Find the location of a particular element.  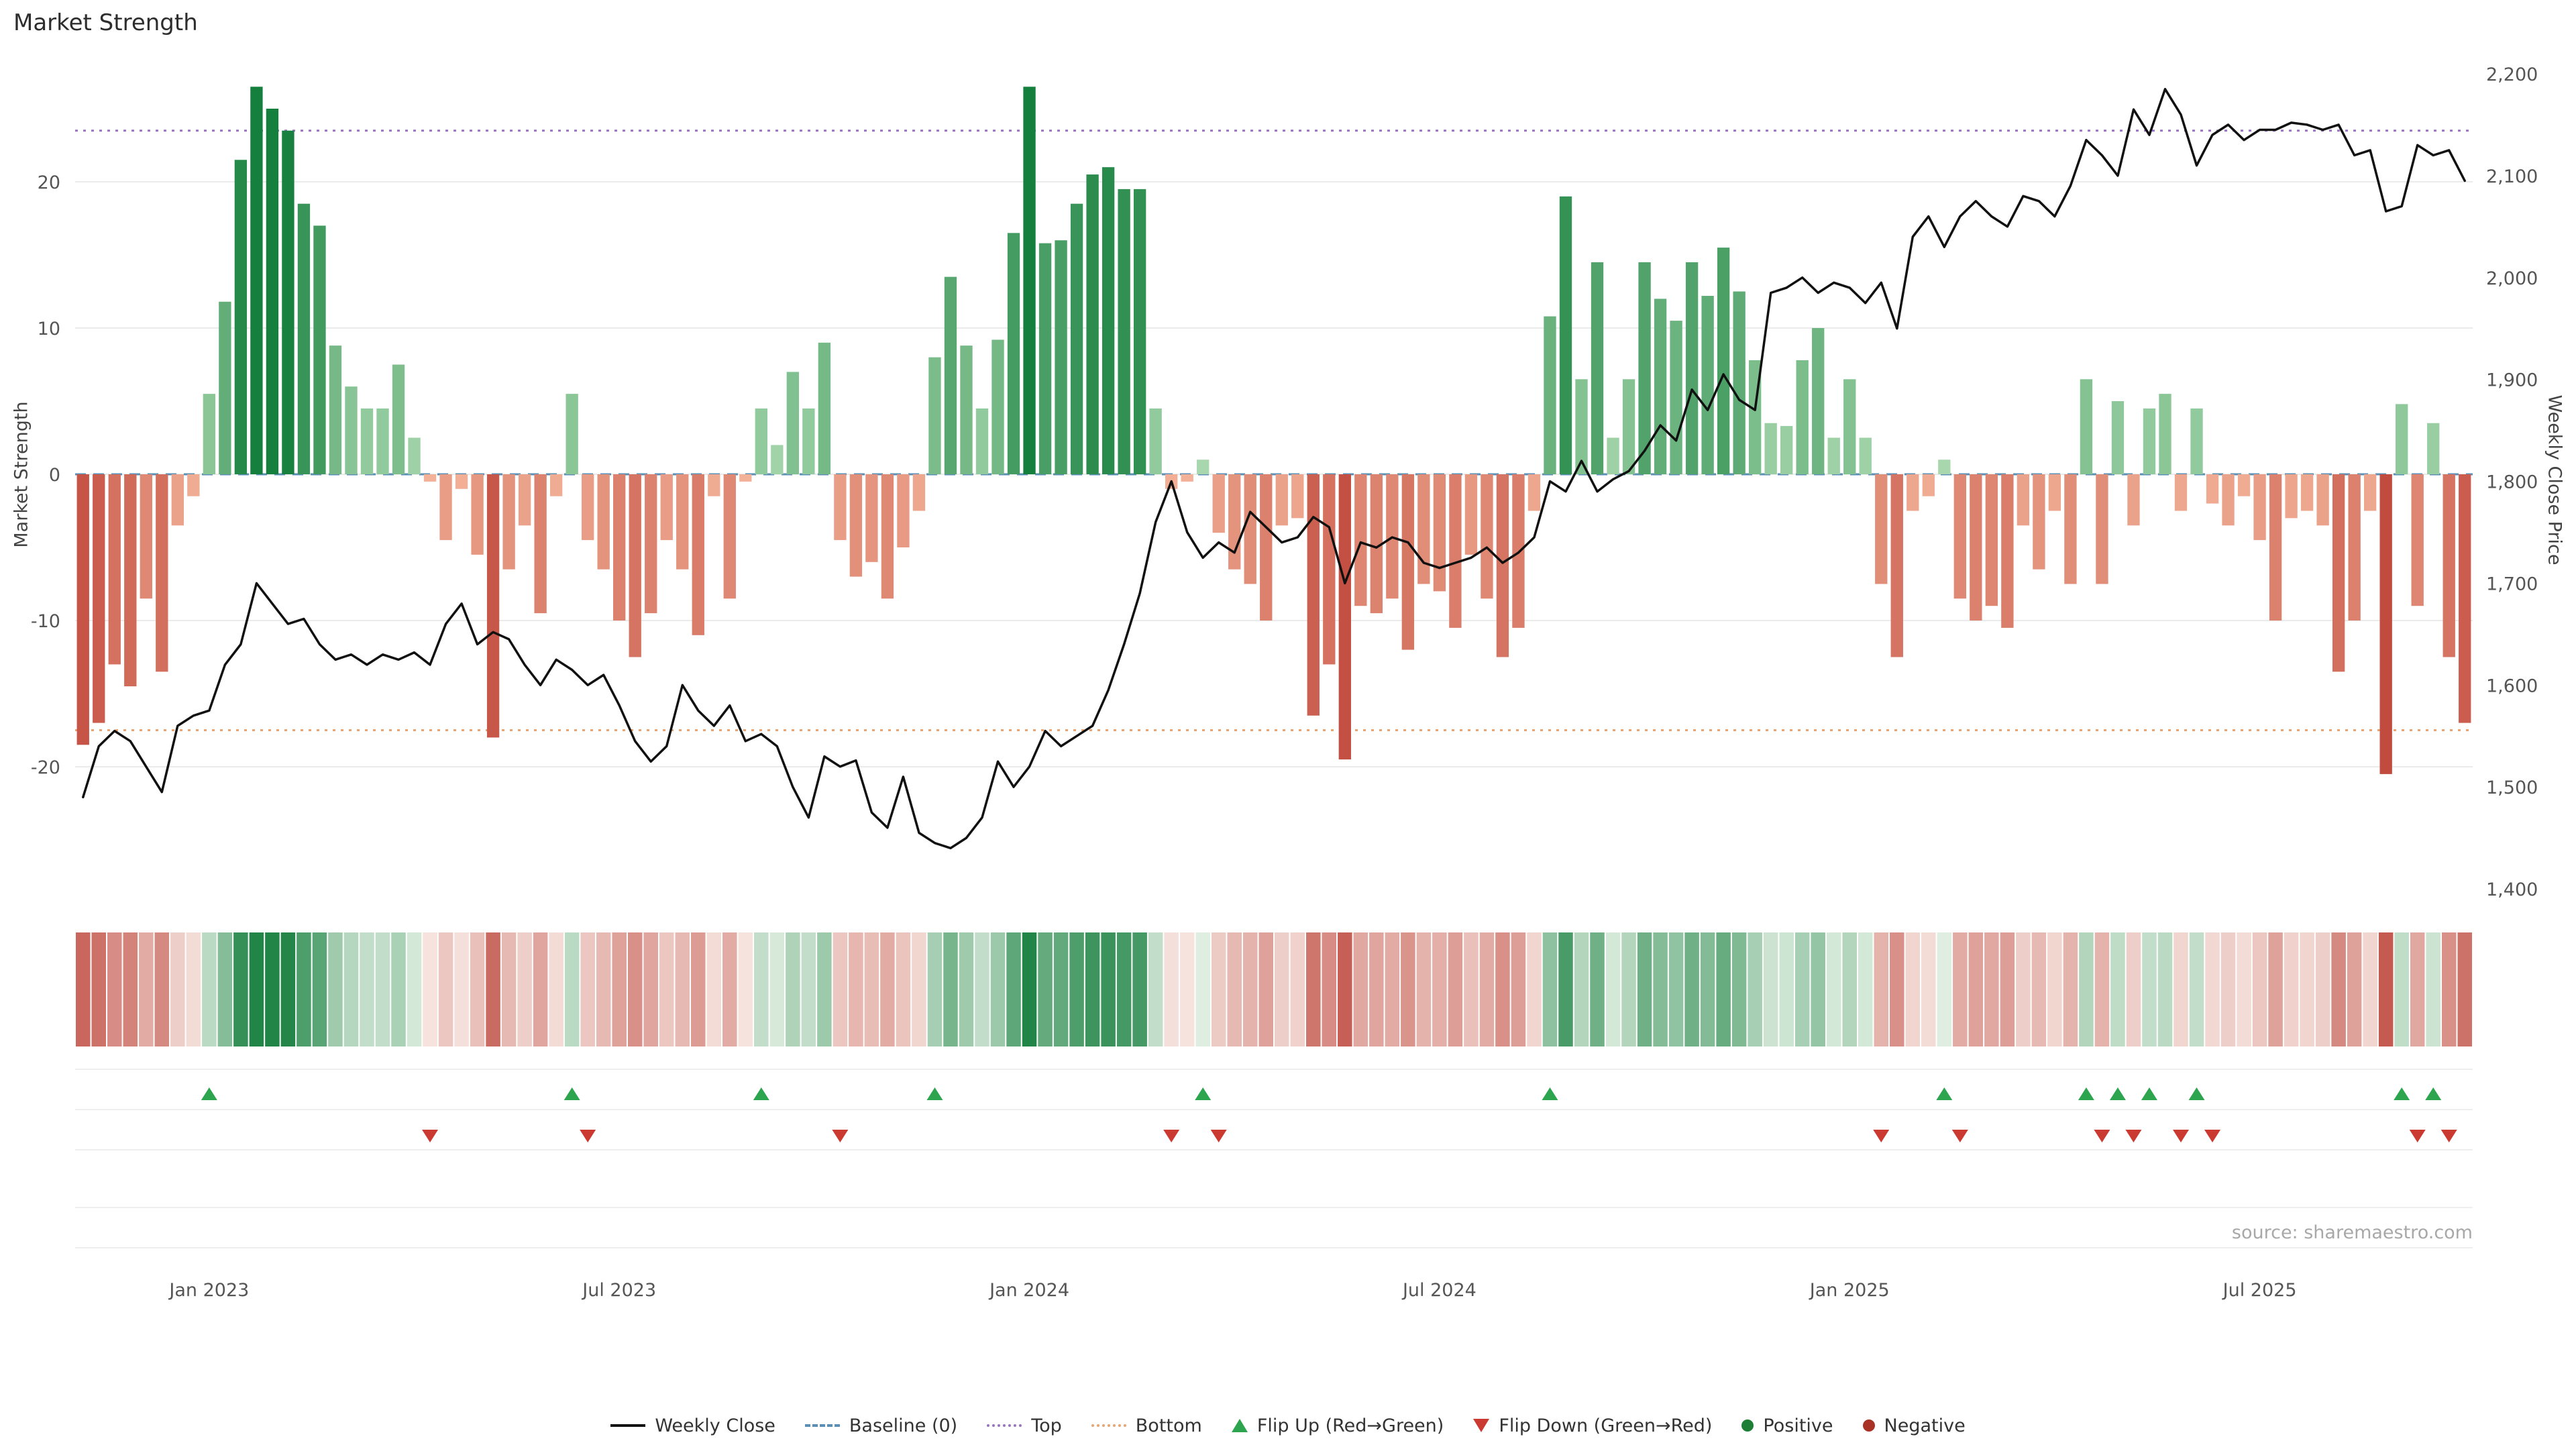

legend-item-flip-down: Flip Down (Green→Red) is located at coordinates (1592, 1425).